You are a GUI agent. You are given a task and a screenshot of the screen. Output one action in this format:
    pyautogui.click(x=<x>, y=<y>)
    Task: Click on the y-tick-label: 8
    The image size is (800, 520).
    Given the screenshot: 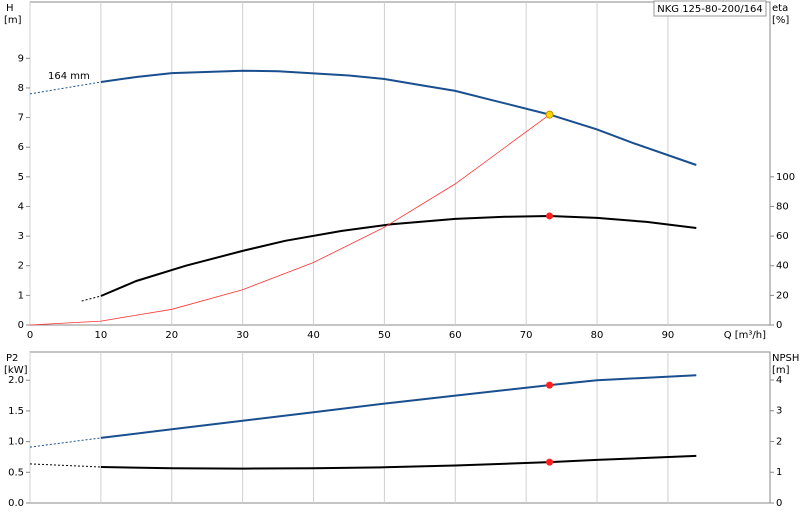 What is the action you would take?
    pyautogui.click(x=21, y=88)
    